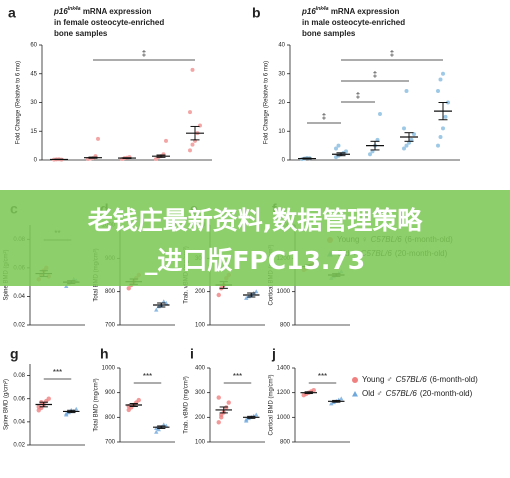 The height and width of the screenshot is (478, 510). I want to click on y-tick-label: 30, so click(33, 103).